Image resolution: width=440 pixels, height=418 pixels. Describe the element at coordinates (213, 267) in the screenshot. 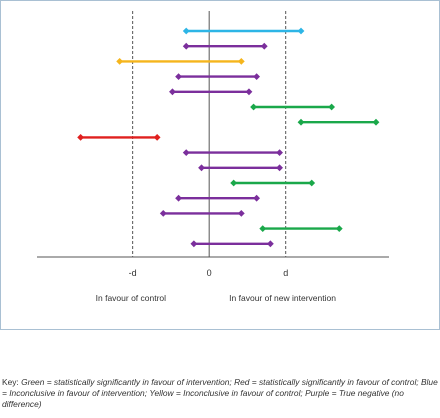

I see `x-axis: -d 0 d` at that location.